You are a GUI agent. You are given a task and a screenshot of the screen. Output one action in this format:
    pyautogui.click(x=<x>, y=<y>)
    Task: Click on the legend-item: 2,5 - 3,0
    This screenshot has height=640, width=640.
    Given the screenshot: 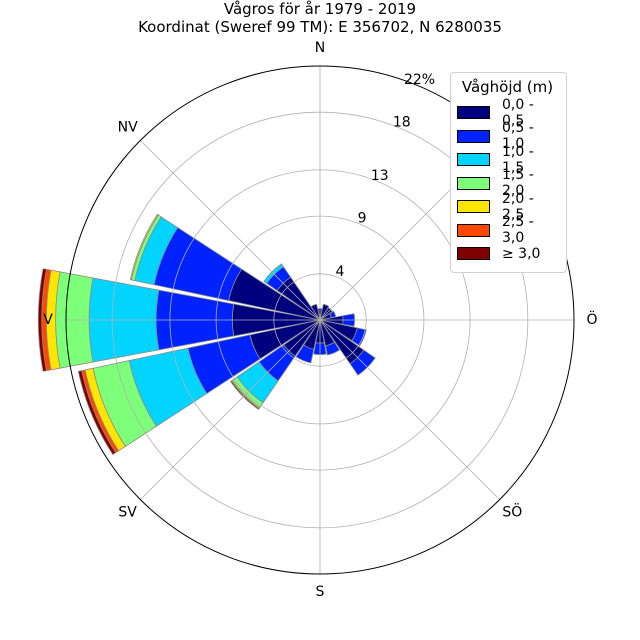 What is the action you would take?
    pyautogui.click(x=507, y=230)
    